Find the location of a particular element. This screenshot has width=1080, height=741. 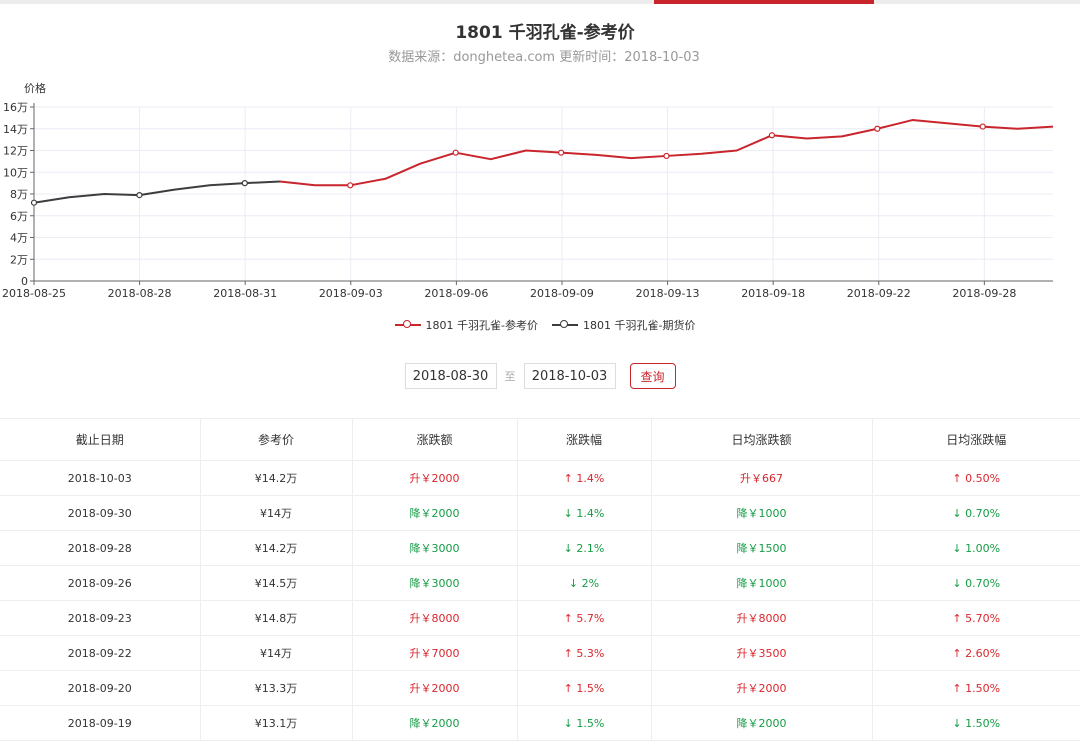

cell-change-pct: ↑ 1.4% is located at coordinates (584, 478).